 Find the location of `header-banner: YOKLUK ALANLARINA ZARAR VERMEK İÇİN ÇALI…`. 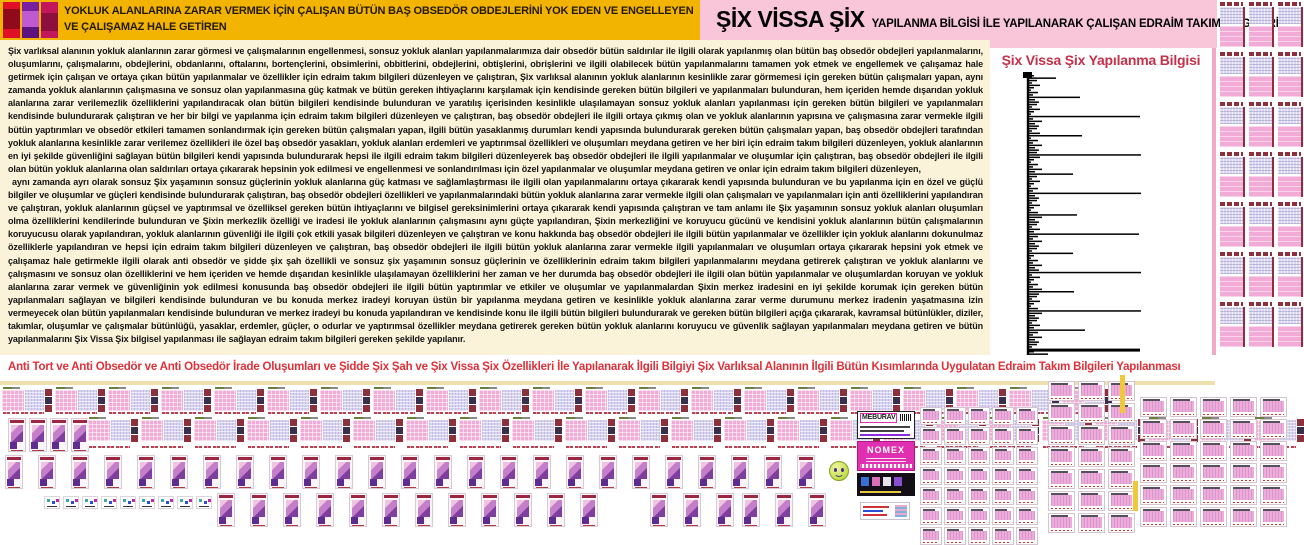

header-banner: YOKLUK ALANLARINA ZARAR VERMEK İÇİN ÇALI… is located at coordinates (350, 20).